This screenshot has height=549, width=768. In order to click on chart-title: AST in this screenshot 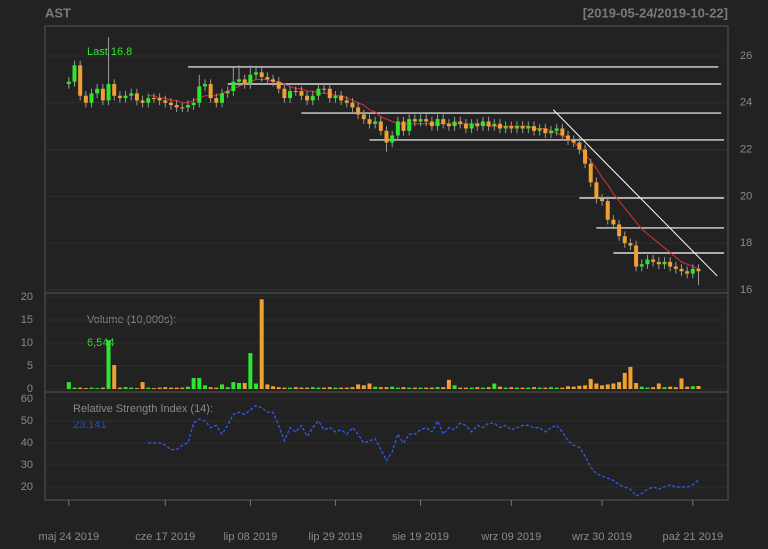, I will do `click(58, 12)`.